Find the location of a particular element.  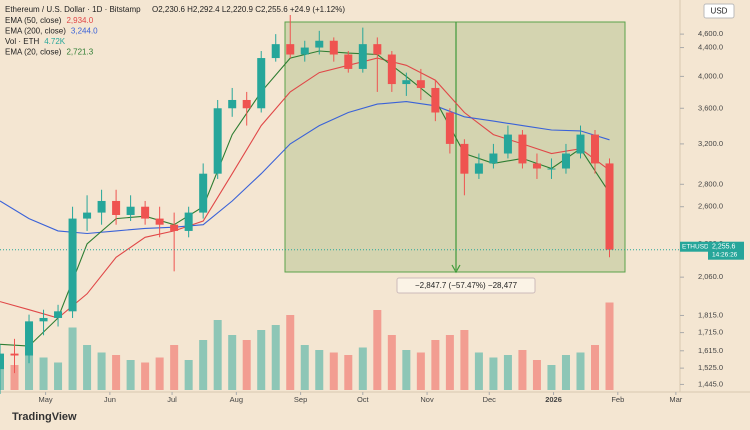

annotation: −2,847.7 (−57.47%) −28,477 is located at coordinates (466, 285).